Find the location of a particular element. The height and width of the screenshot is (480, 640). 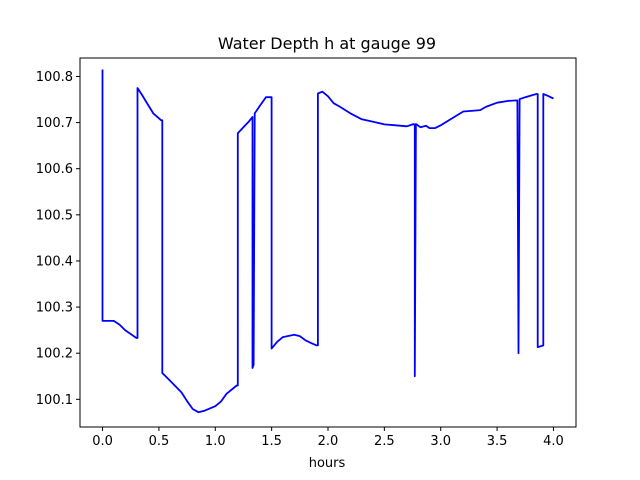

y-tick-label: 100.6 is located at coordinates (54, 169).